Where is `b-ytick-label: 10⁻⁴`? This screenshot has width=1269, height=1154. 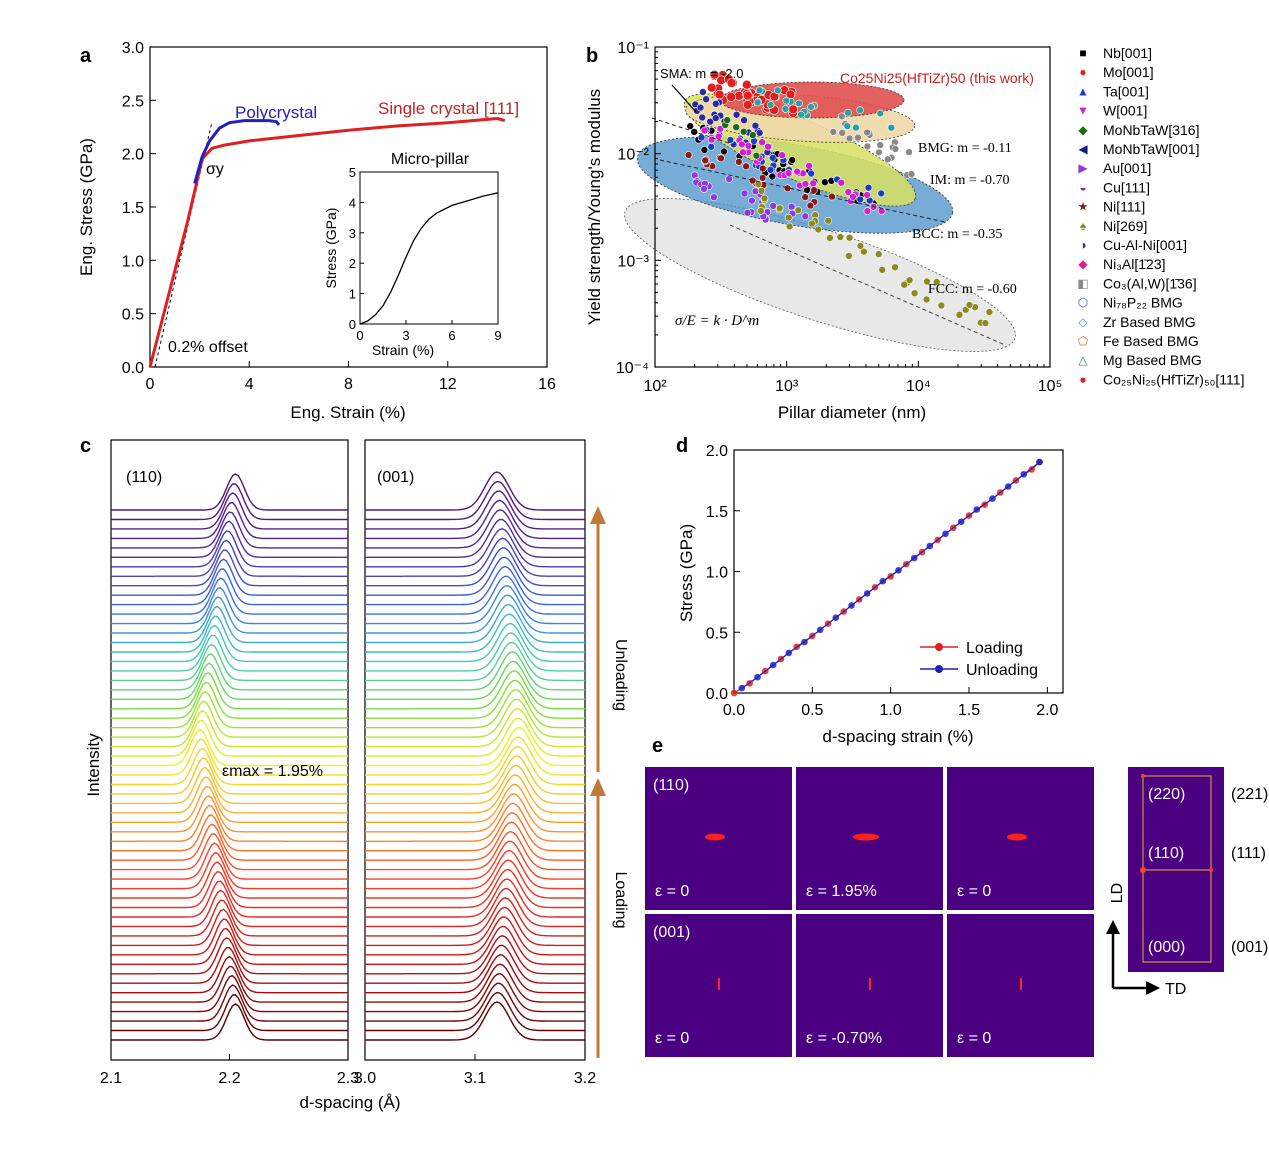 b-ytick-label: 10⁻⁴ is located at coordinates (632, 368).